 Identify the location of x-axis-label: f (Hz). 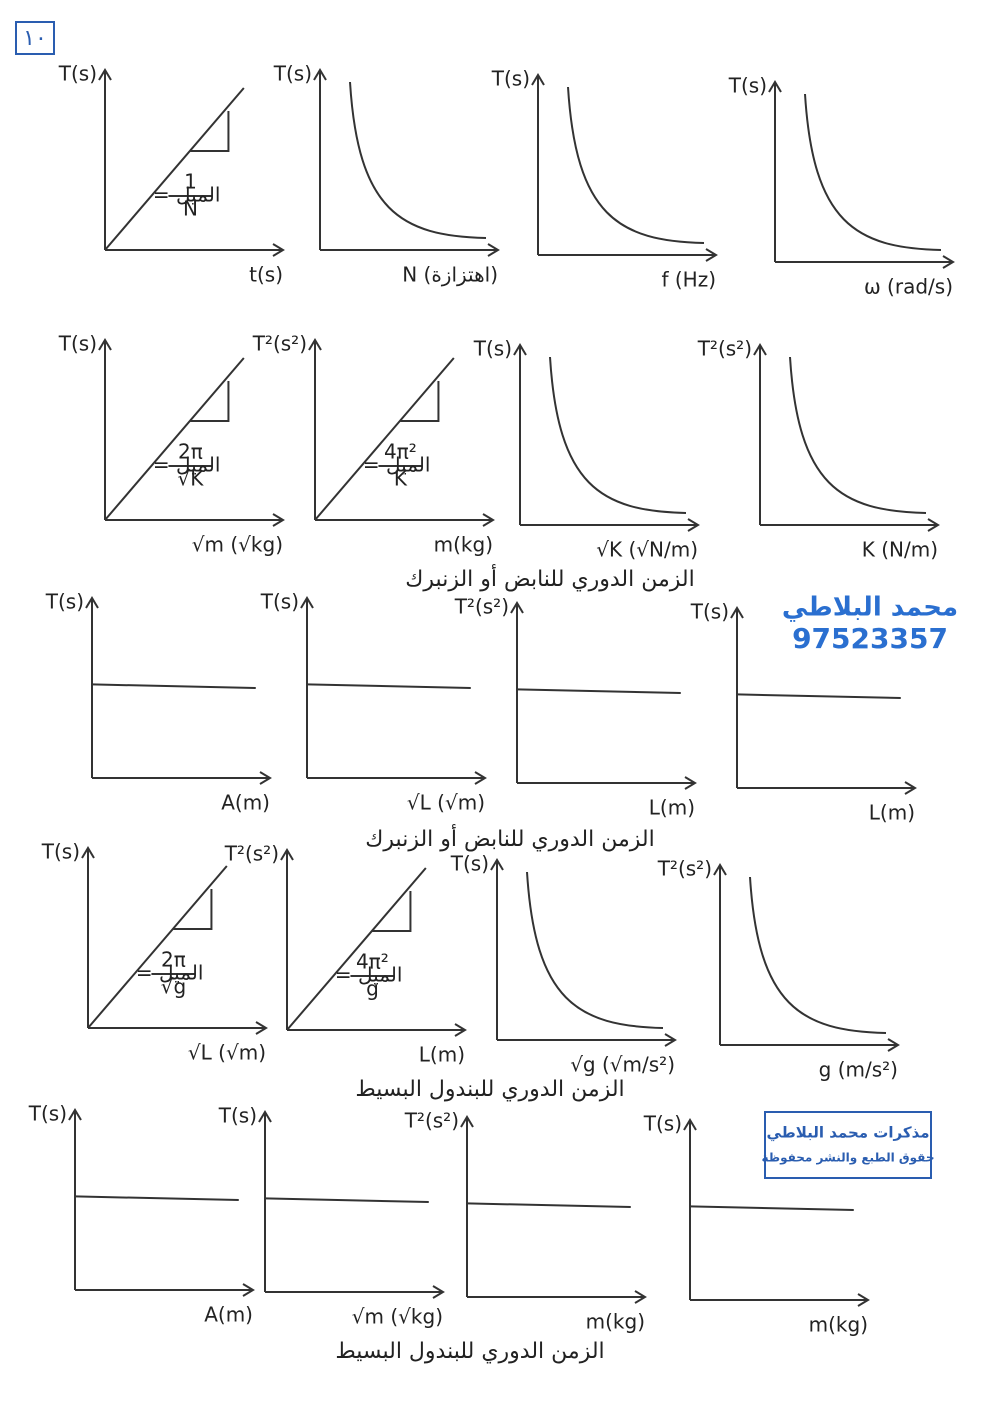
(688, 280).